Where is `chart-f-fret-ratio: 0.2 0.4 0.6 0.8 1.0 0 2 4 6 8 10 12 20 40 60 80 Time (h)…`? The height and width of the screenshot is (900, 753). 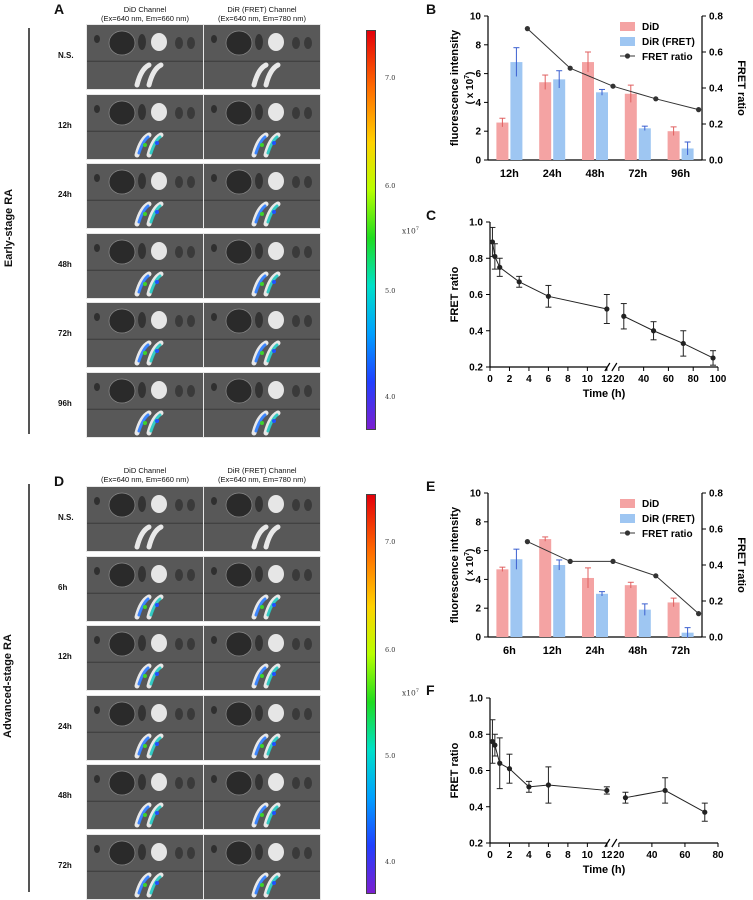 chart-f-fret-ratio: 0.2 0.4 0.6 0.8 1.0 0 2 4 6 8 10 12 20 40 60 80 Time (h)… is located at coordinates (586, 785).